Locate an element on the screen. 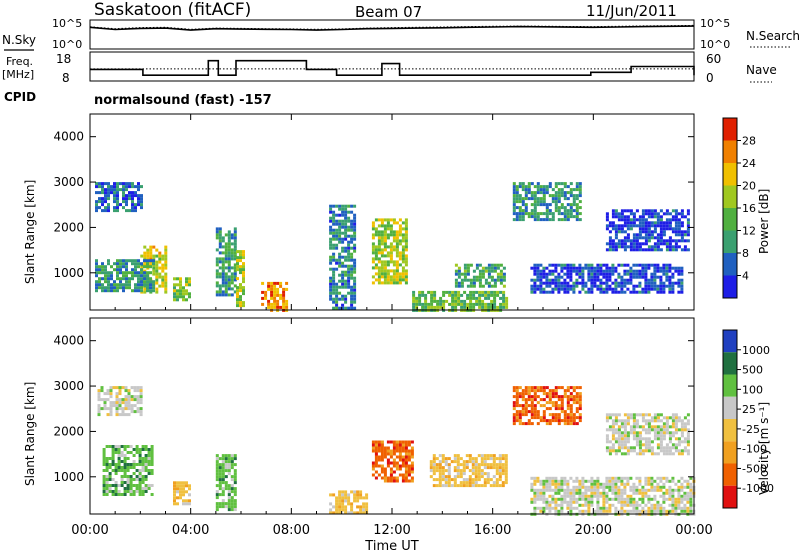  colorbar-tick-label: 4 is located at coordinates (745, 276).